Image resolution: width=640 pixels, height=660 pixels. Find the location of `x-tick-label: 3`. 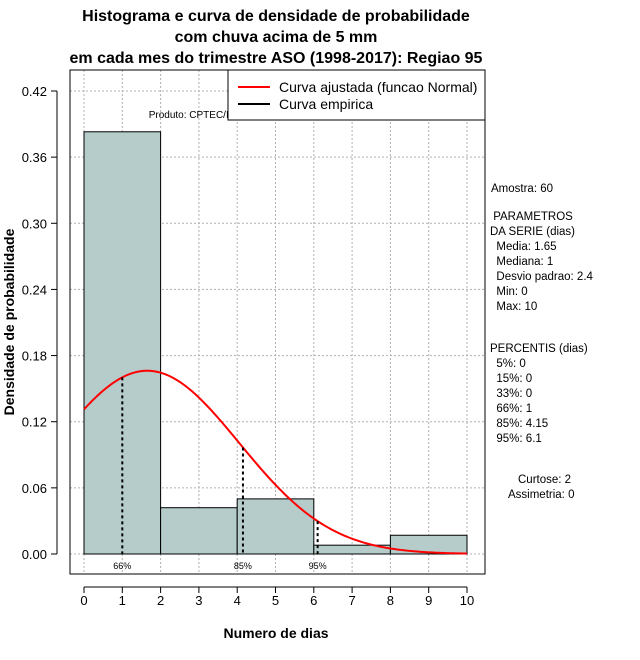

x-tick-label: 3 is located at coordinates (198, 600).